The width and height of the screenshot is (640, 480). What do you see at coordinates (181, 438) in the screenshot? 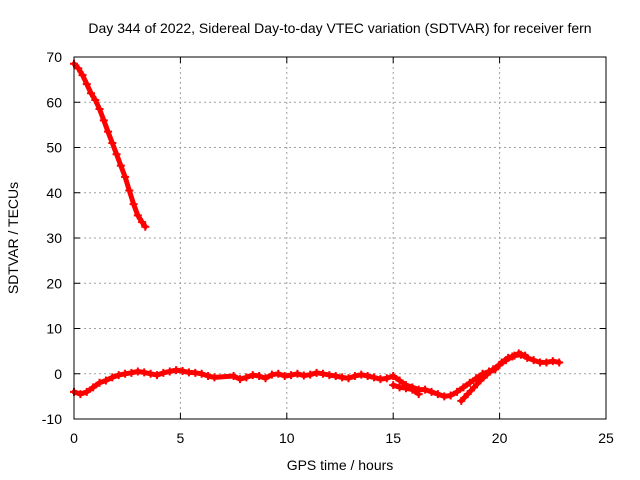
I see `x-tick-label: 5` at bounding box center [181, 438].